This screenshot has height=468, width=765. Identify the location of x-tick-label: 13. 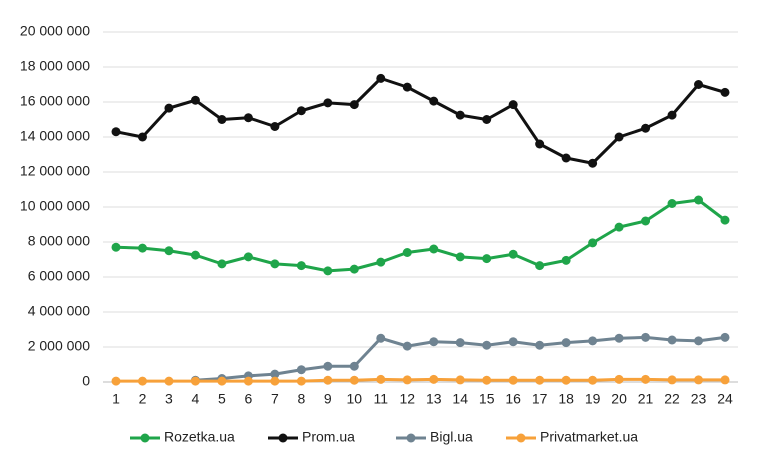
(434, 399).